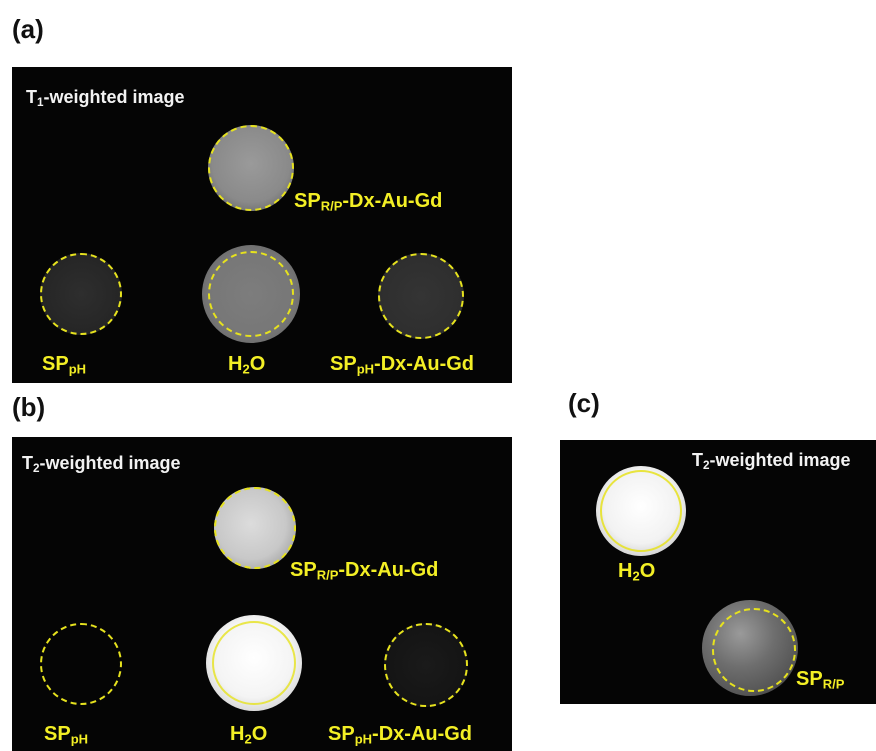 This screenshot has width=876, height=751. What do you see at coordinates (29, 407) in the screenshot?
I see `panel-b-label: (b)` at bounding box center [29, 407].